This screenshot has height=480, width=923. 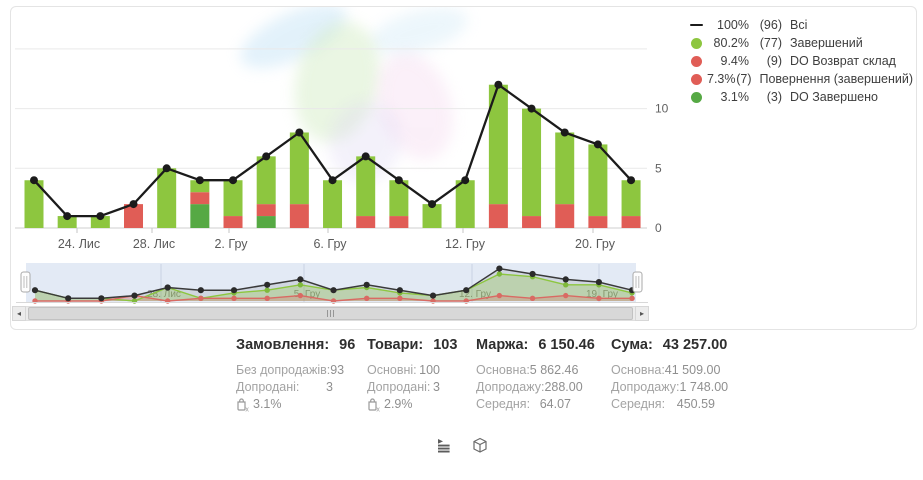 What do you see at coordinates (79, 244) in the screenshot?
I see `svg-text: 24. Лис` at bounding box center [79, 244].